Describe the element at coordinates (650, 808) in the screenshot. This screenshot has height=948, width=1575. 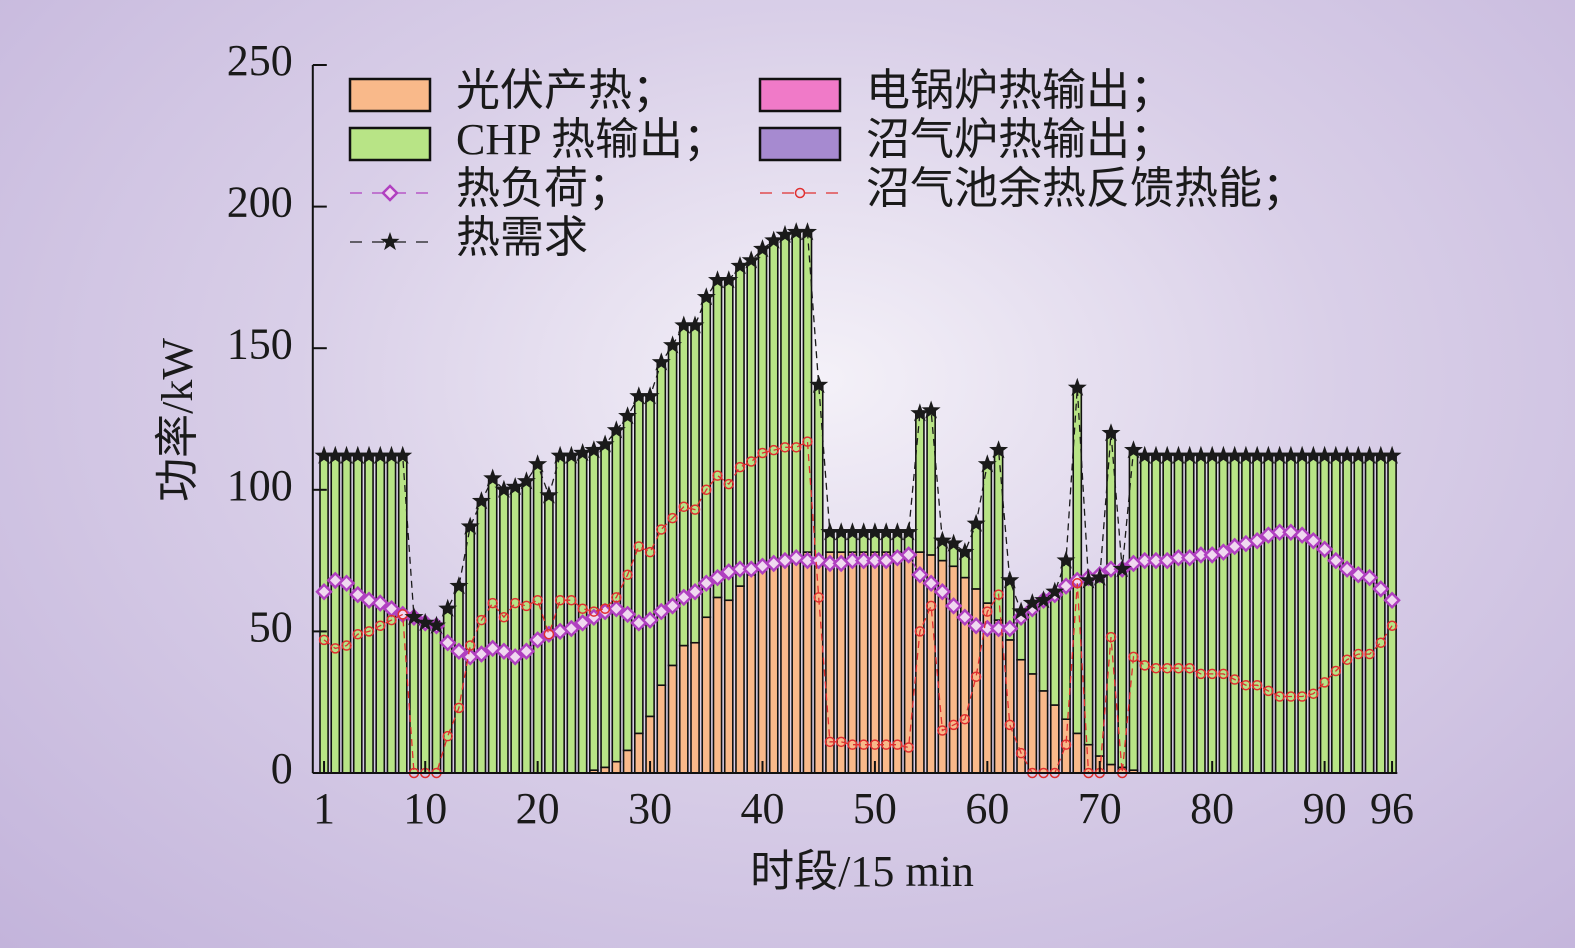
I see `x-tick-label: 30` at that location.